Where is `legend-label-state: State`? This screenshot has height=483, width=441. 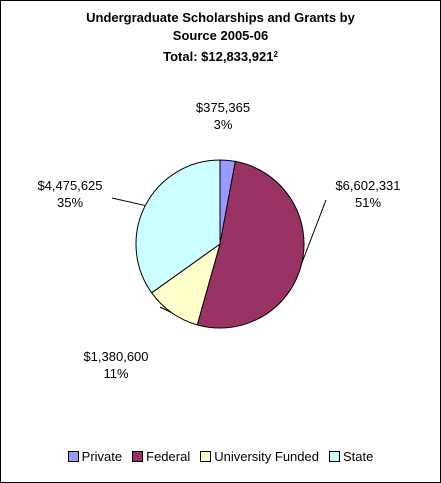 legend-label-state: State is located at coordinates (358, 456).